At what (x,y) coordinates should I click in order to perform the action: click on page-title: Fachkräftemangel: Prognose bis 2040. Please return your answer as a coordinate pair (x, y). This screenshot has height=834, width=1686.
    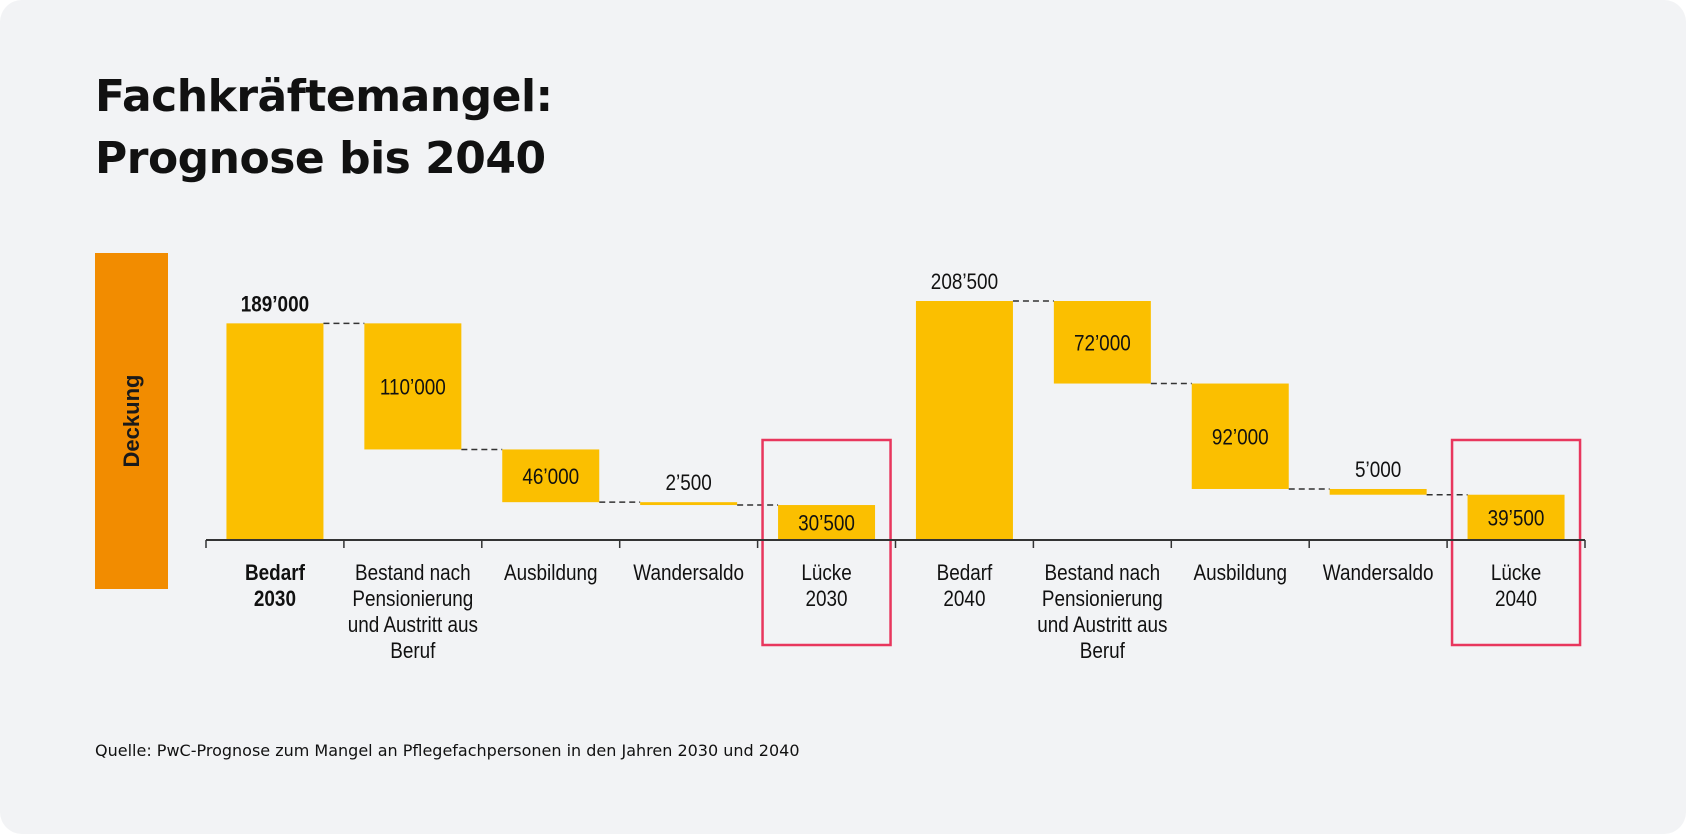
    Looking at the image, I should click on (324, 128).